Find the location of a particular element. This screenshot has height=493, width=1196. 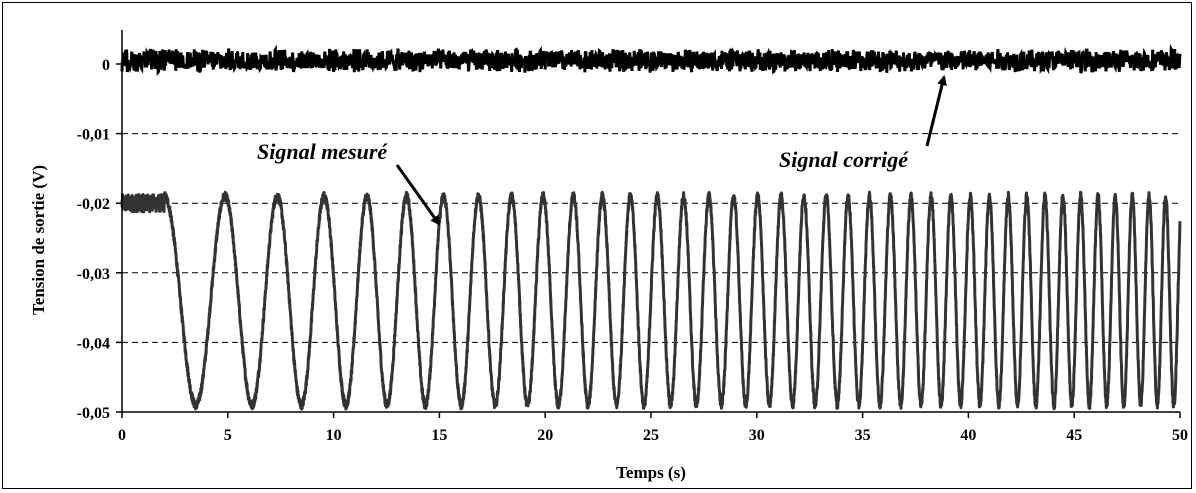

y-tick-label: -0,05 is located at coordinates (93, 413).